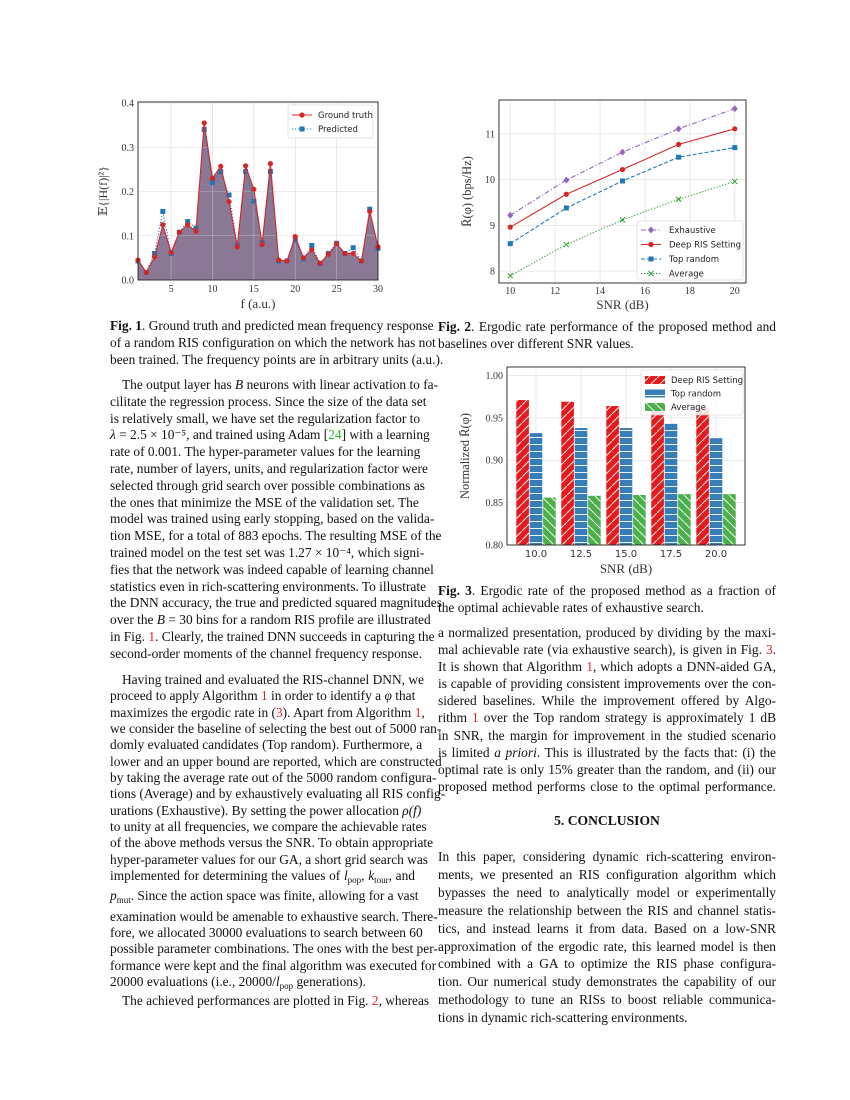 This screenshot has height=1100, width=850. Describe the element at coordinates (375, 1000) in the screenshot. I see `reference-link: 2` at that location.